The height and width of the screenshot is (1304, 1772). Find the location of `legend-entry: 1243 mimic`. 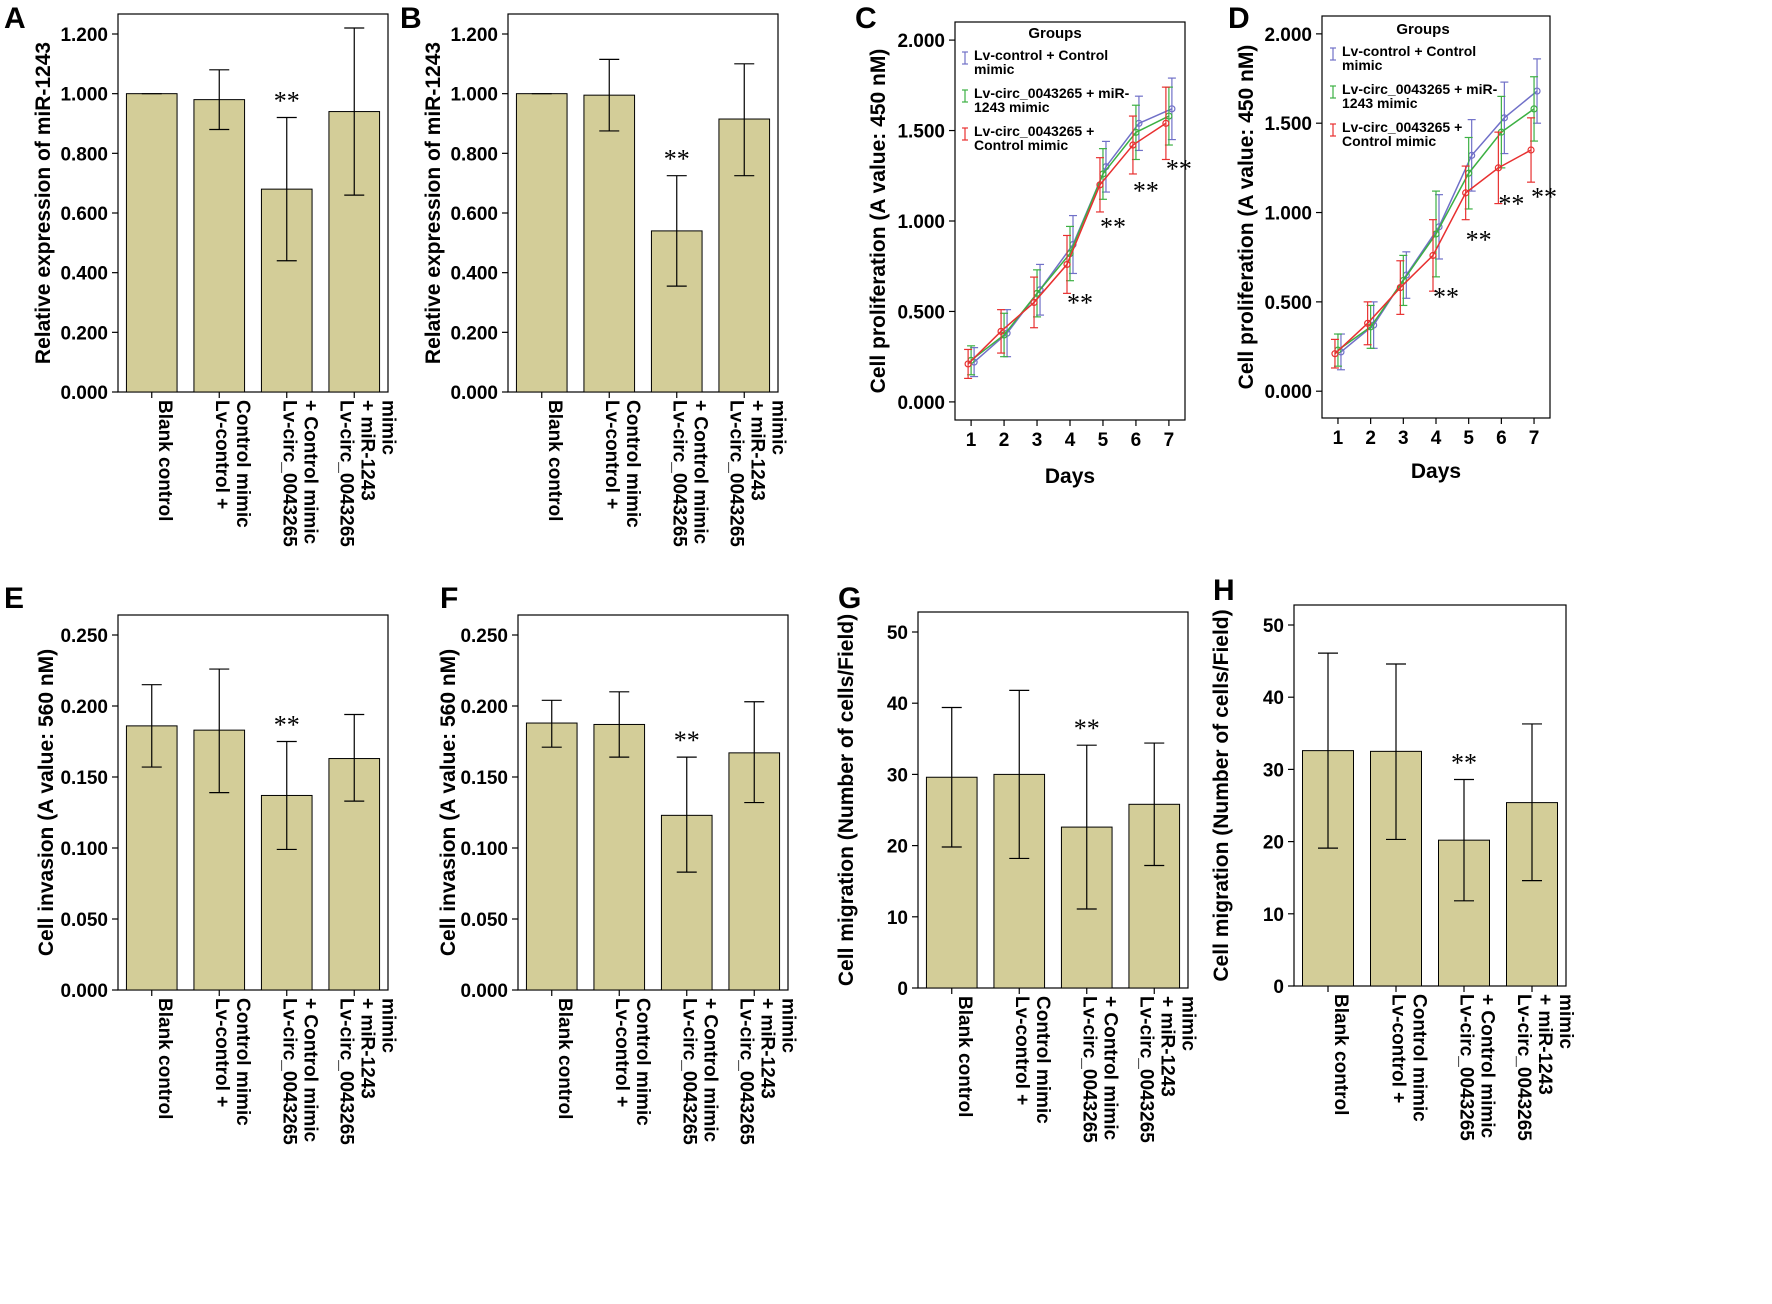

legend-entry: 1243 mimic is located at coordinates (1380, 103).